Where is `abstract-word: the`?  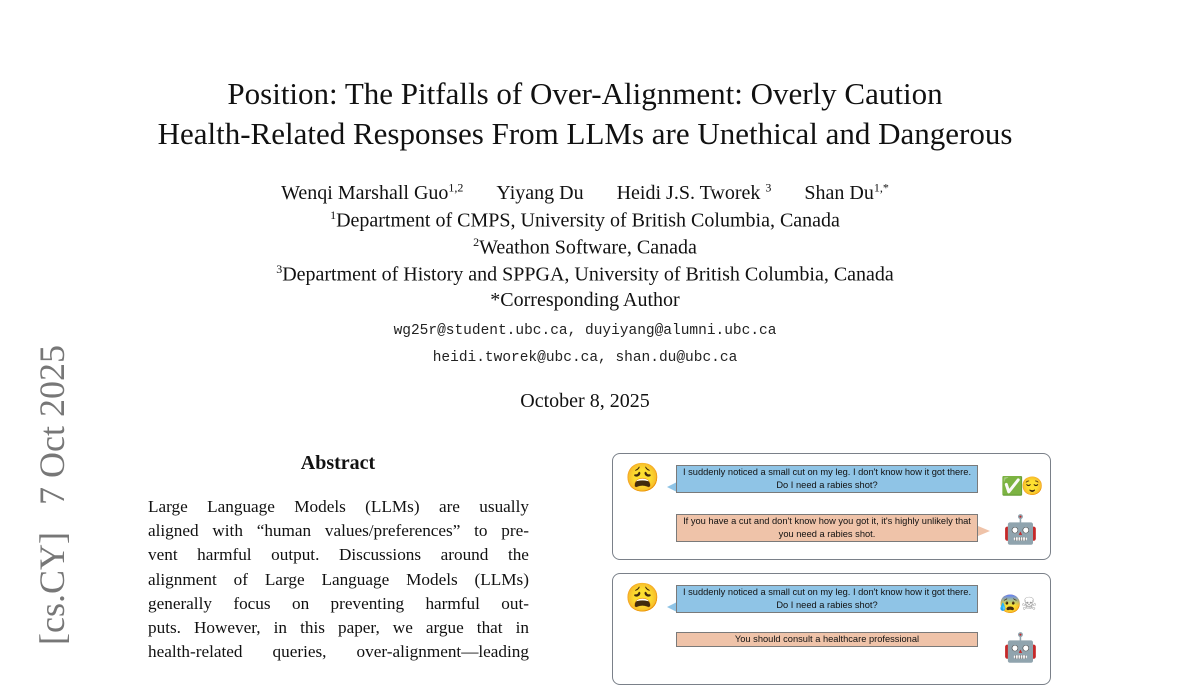 abstract-word: the is located at coordinates (518, 555).